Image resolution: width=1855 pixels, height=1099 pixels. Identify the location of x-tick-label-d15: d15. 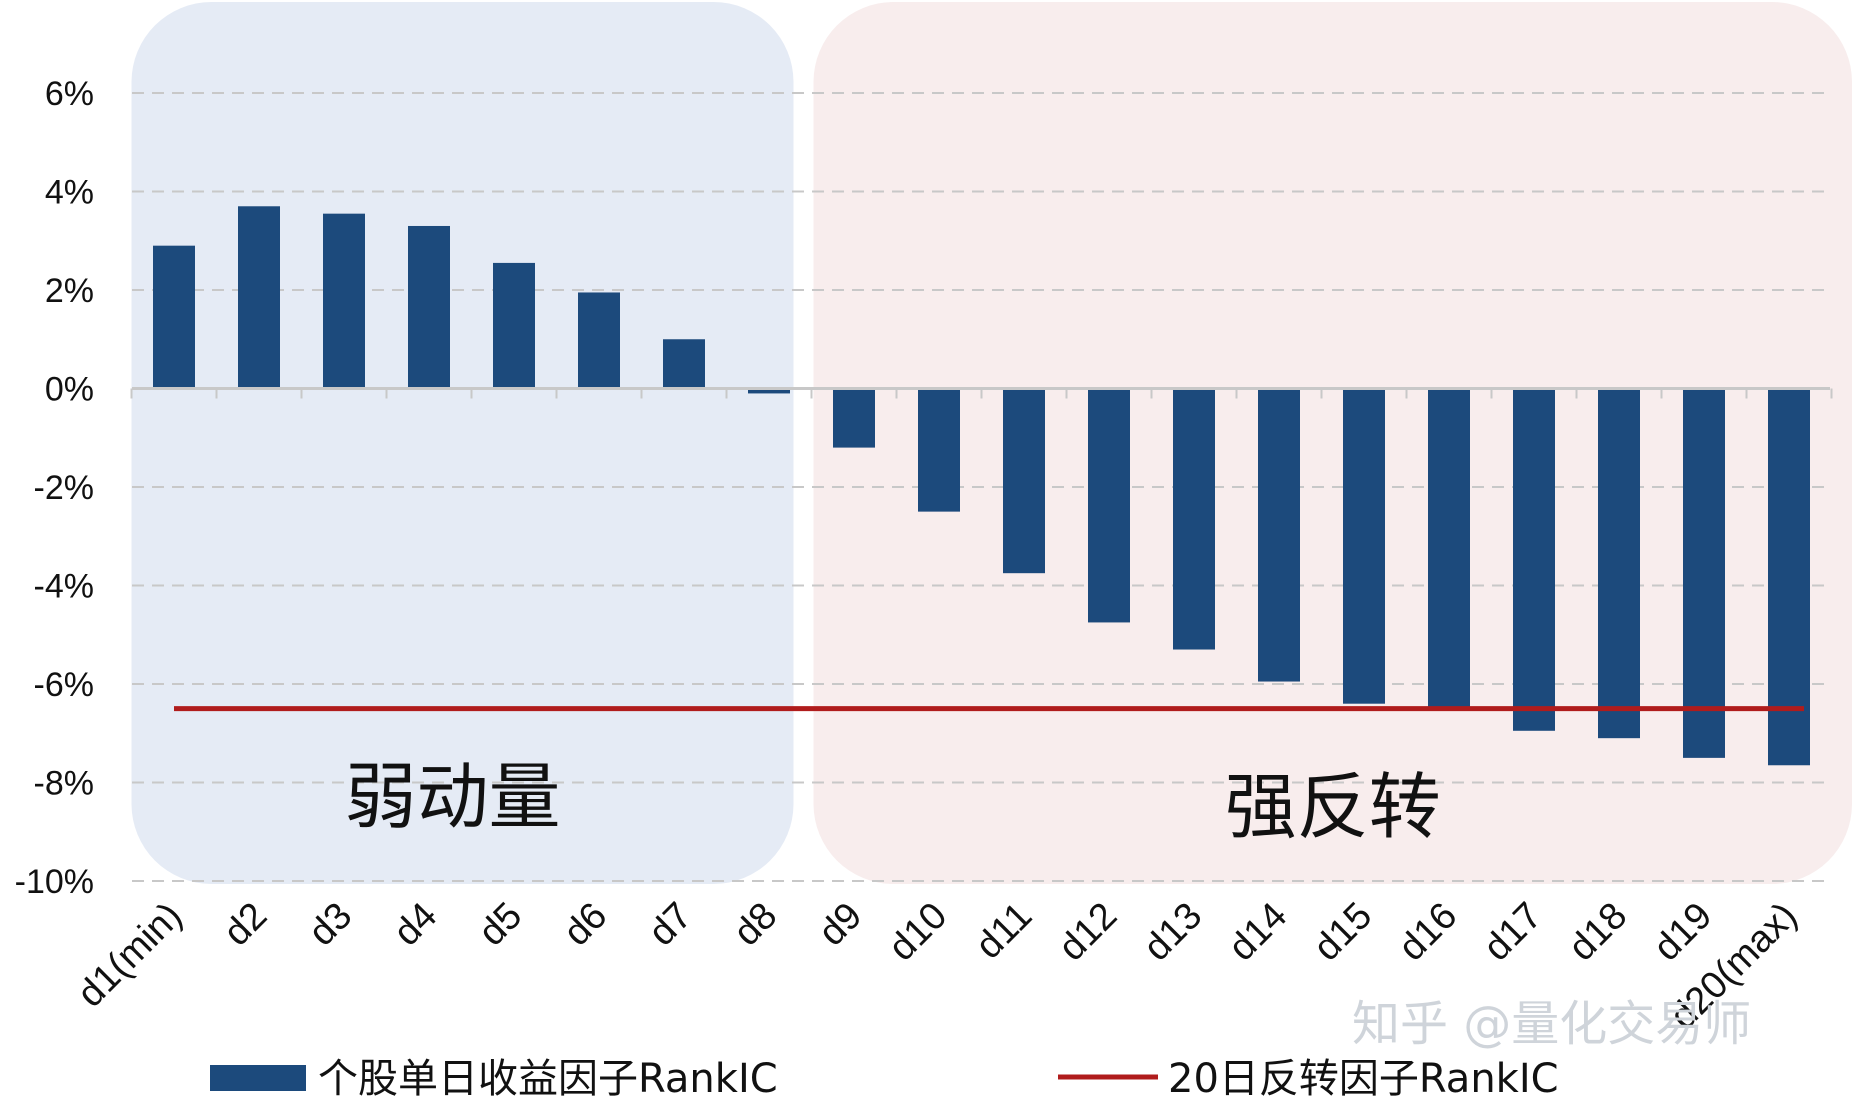
(1343, 932).